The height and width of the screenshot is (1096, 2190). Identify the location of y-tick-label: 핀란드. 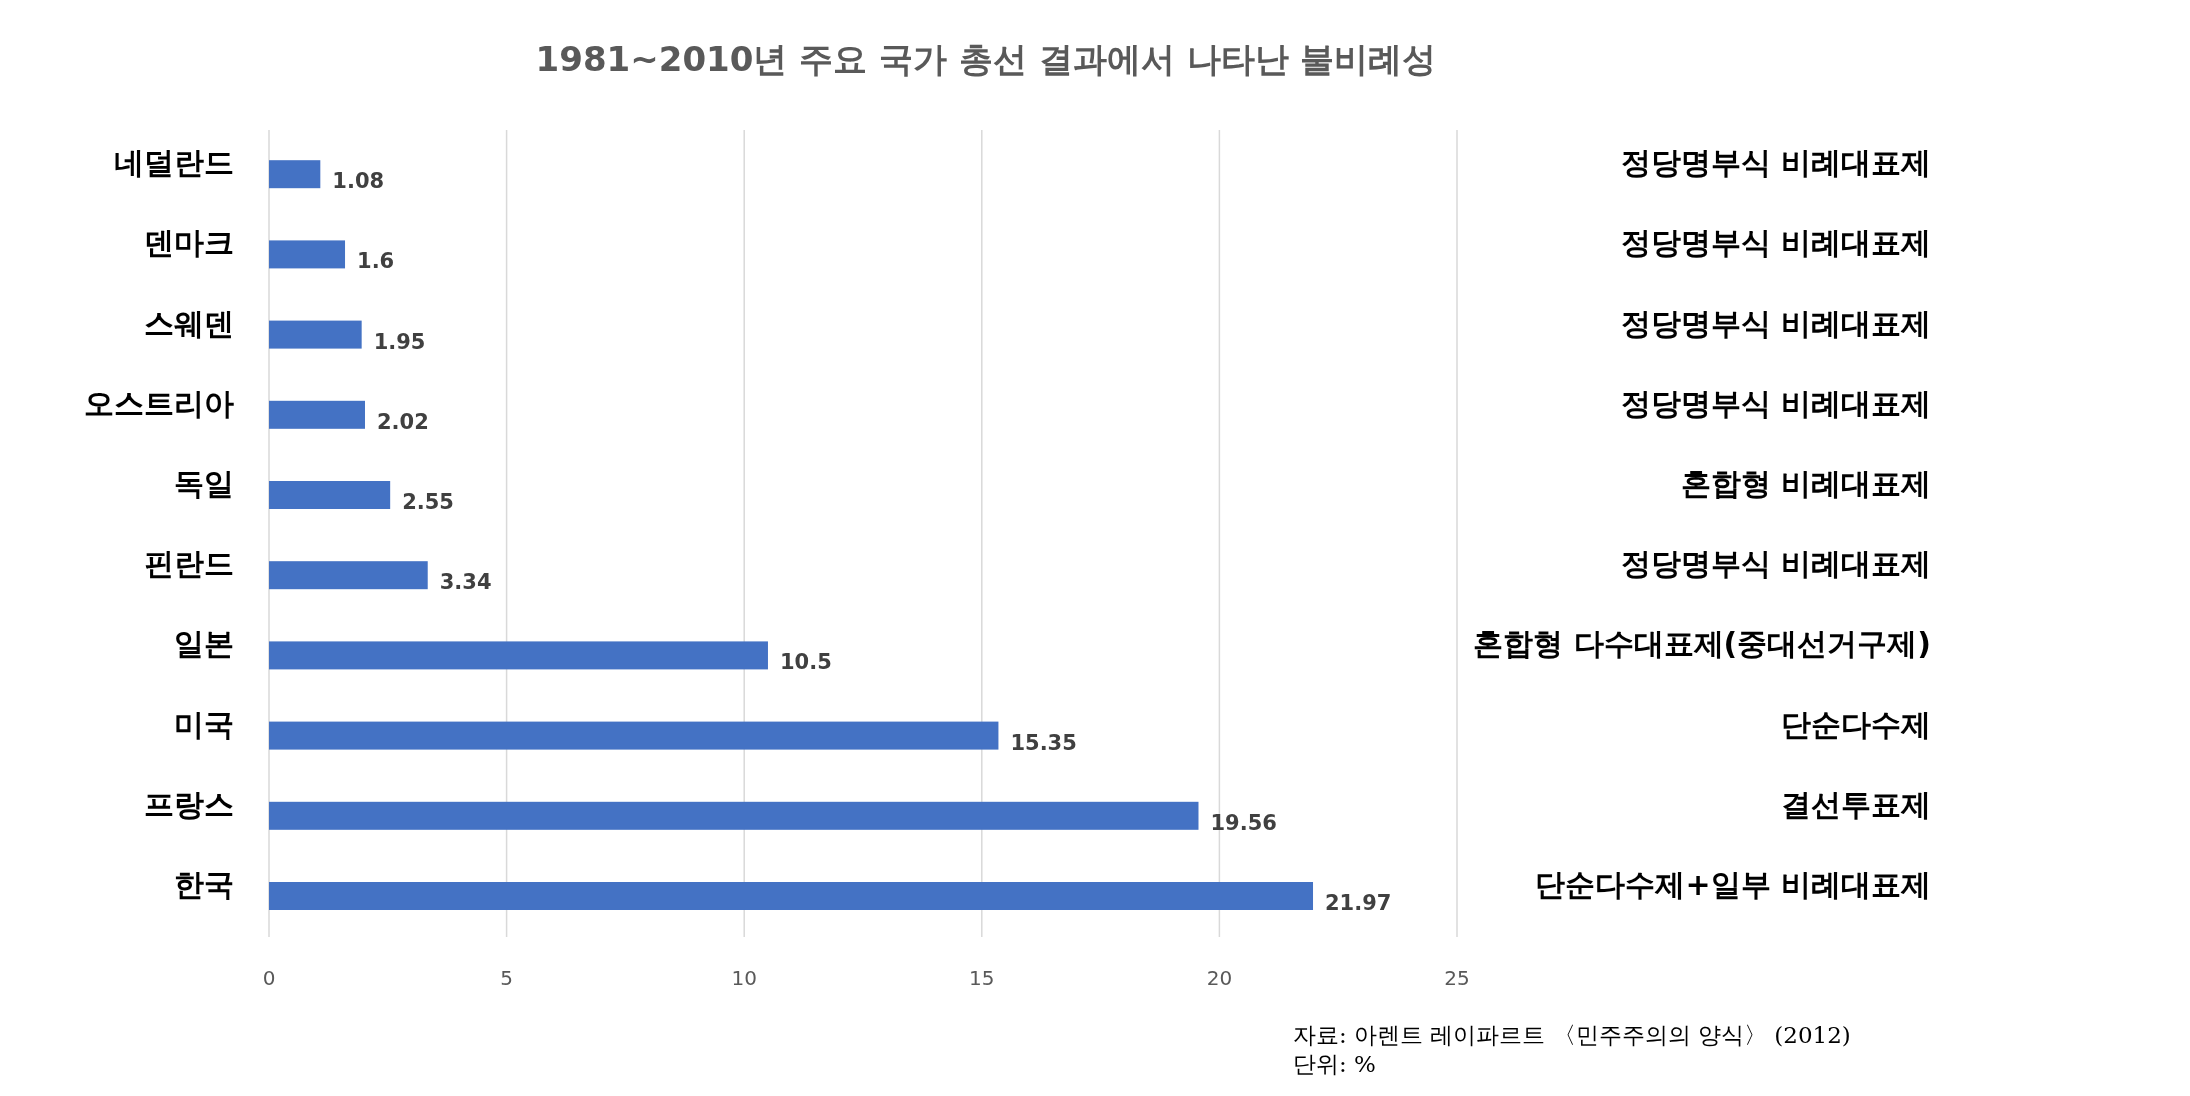
(189, 564).